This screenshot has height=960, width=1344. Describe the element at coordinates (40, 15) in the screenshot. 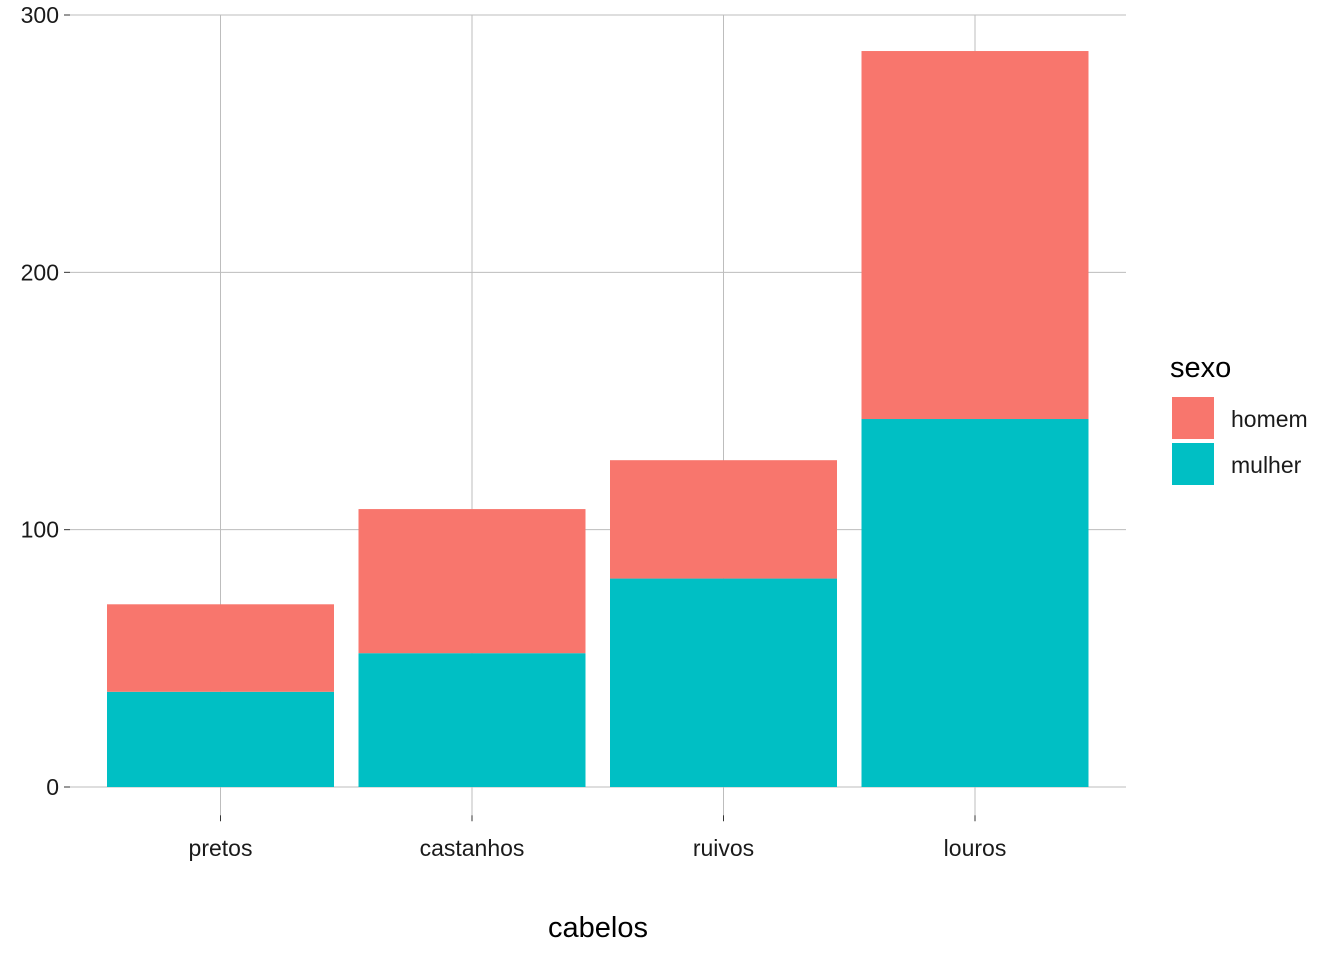

I see `y-tick-label: 300` at that location.